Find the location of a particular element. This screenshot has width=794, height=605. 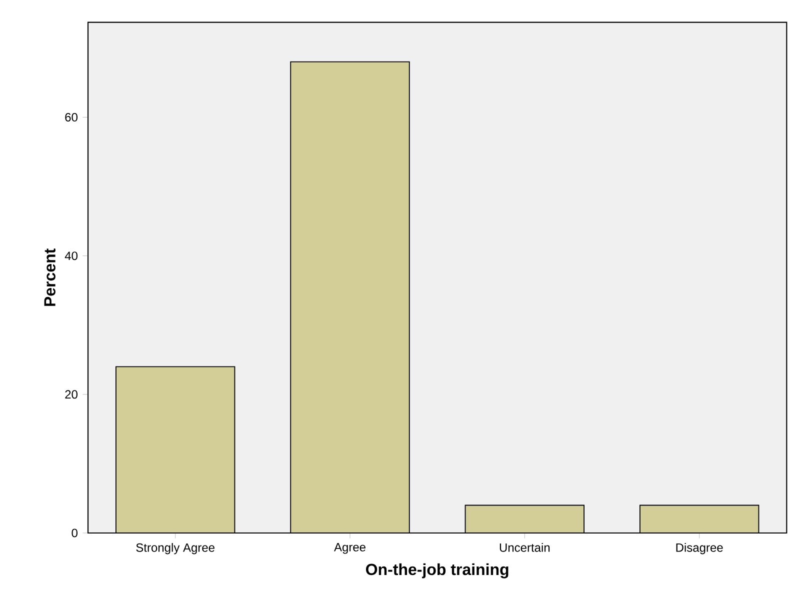

x-axis-title: On-the-job training is located at coordinates (437, 570).